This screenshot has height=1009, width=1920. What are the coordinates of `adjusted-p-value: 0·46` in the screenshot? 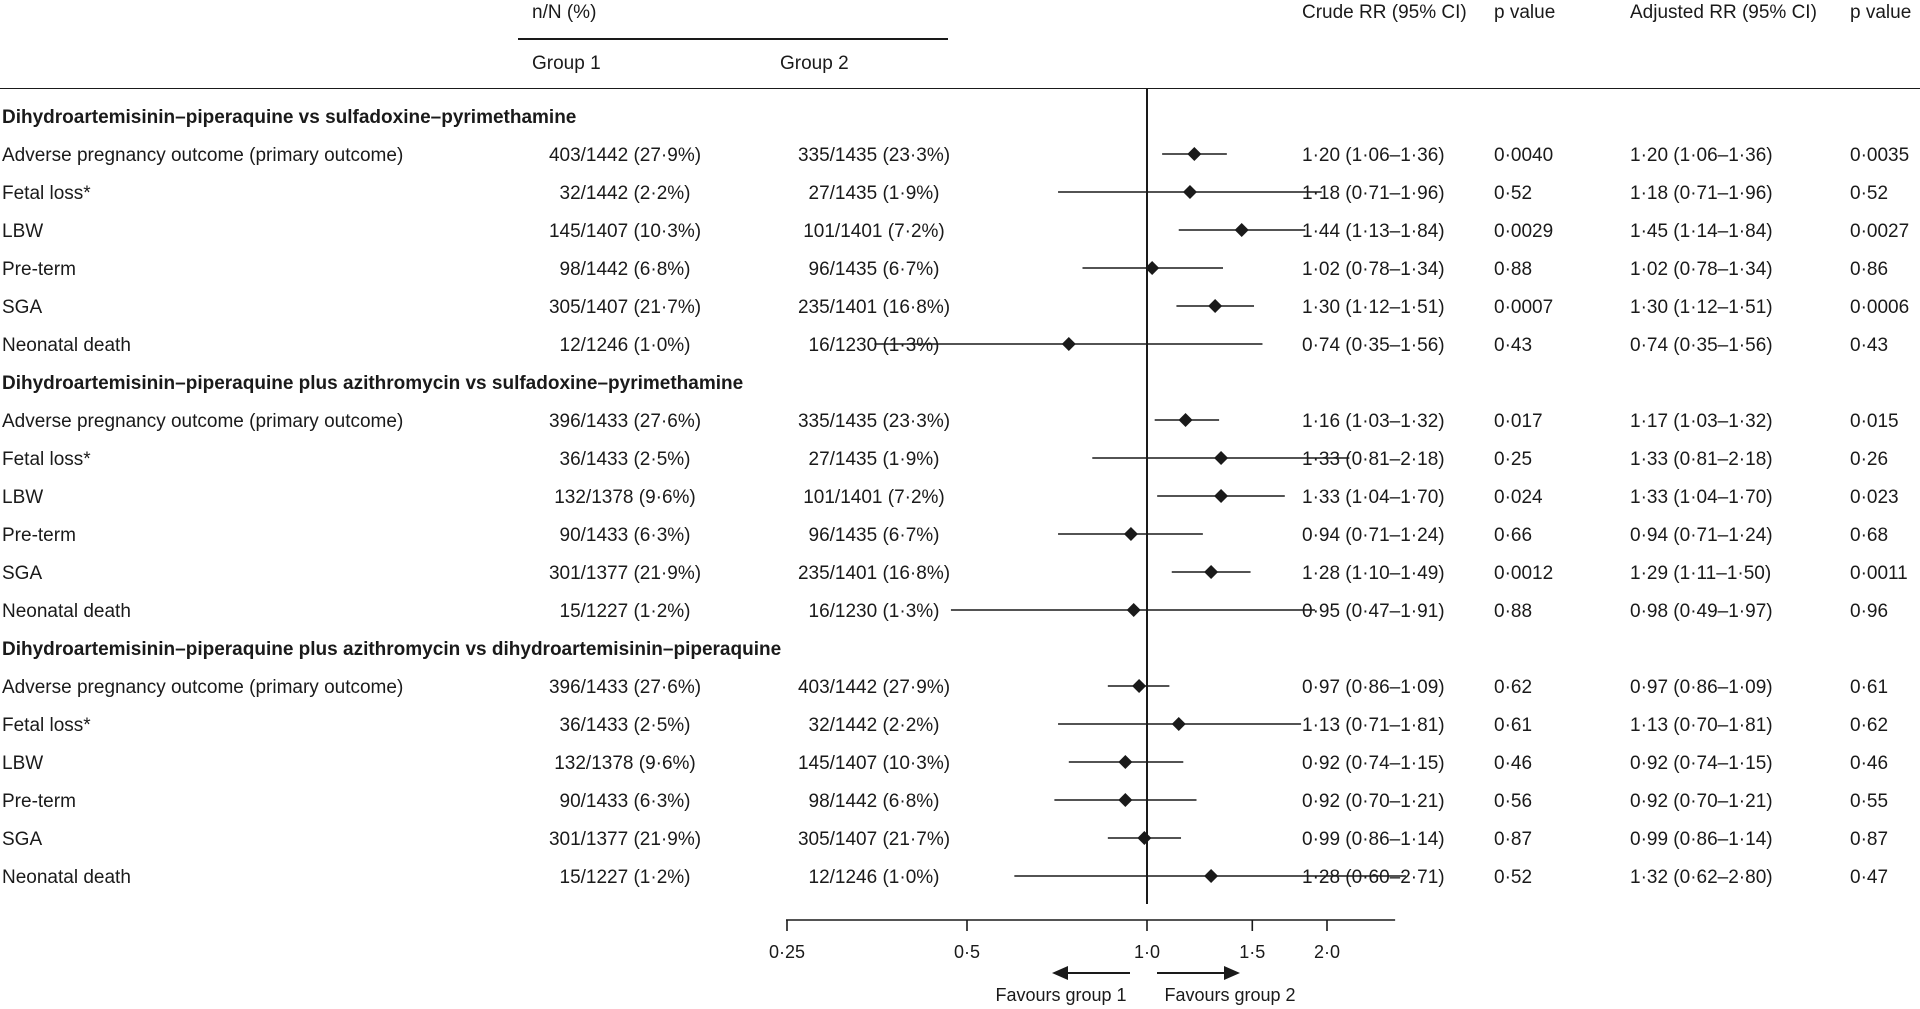 It's located at (1869, 763).